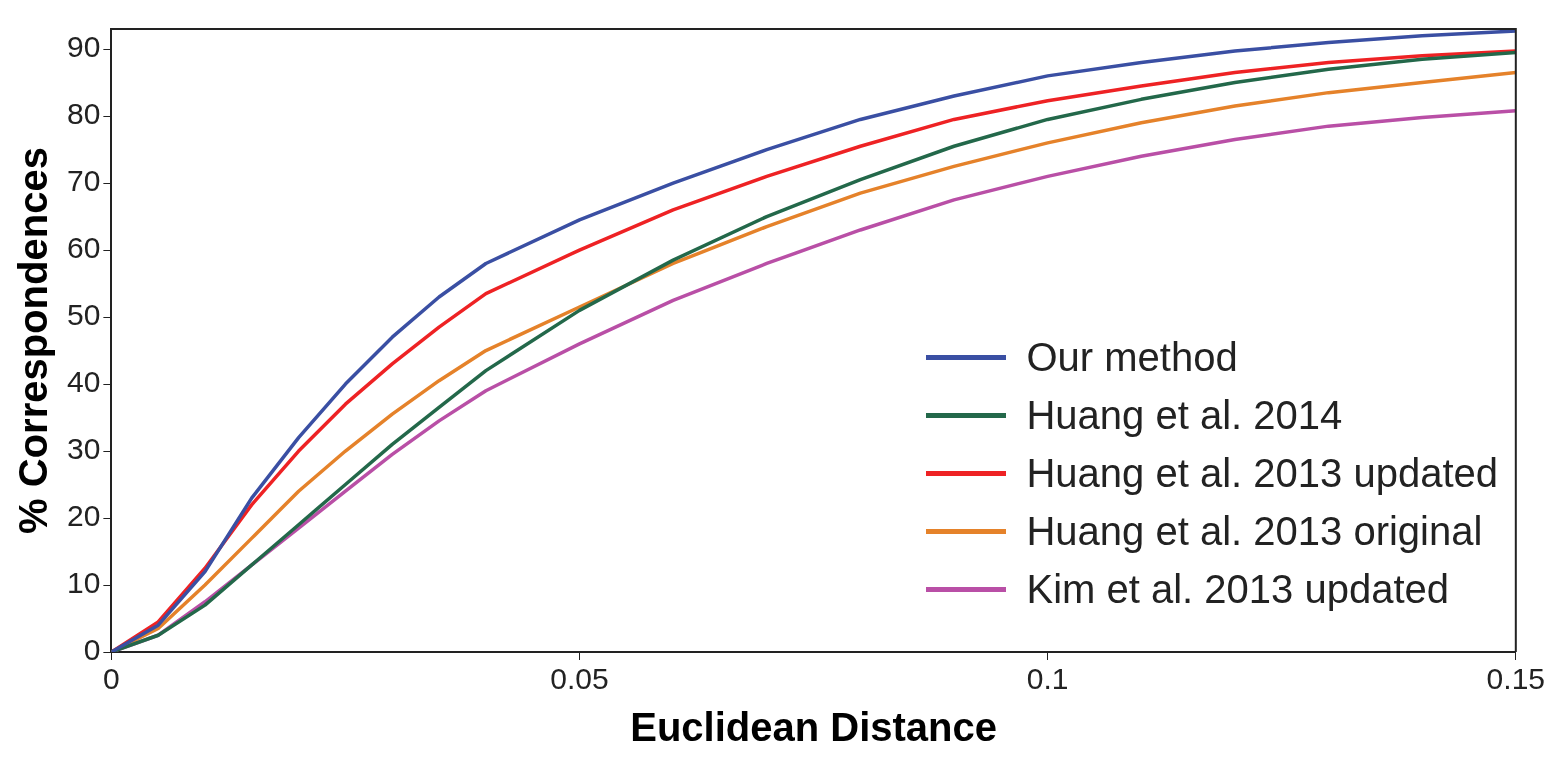 This screenshot has height=771, width=1563. I want to click on y-axis-title: % Correspondences, so click(33, 340).